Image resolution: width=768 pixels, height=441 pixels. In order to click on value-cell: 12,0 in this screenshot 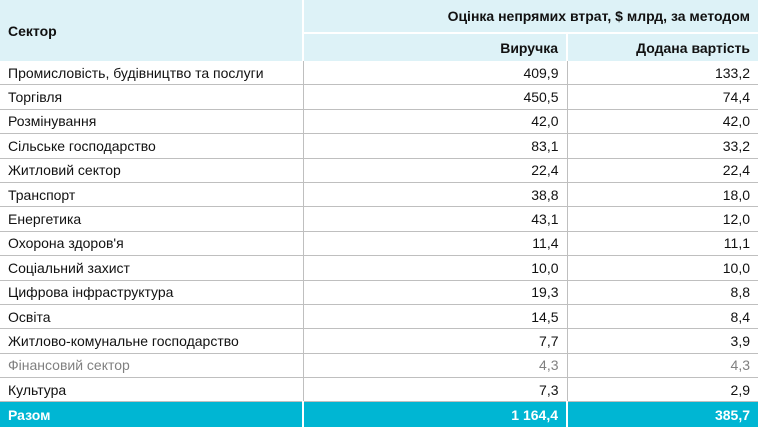, I will do `click(662, 219)`.